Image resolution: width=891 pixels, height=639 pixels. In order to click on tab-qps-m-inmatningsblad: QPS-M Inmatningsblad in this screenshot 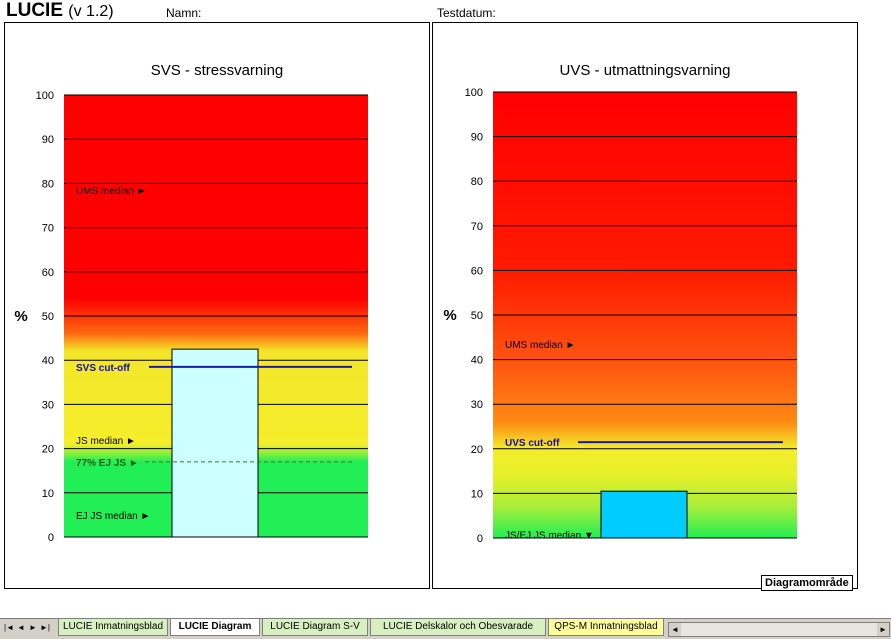, I will do `click(606, 627)`.